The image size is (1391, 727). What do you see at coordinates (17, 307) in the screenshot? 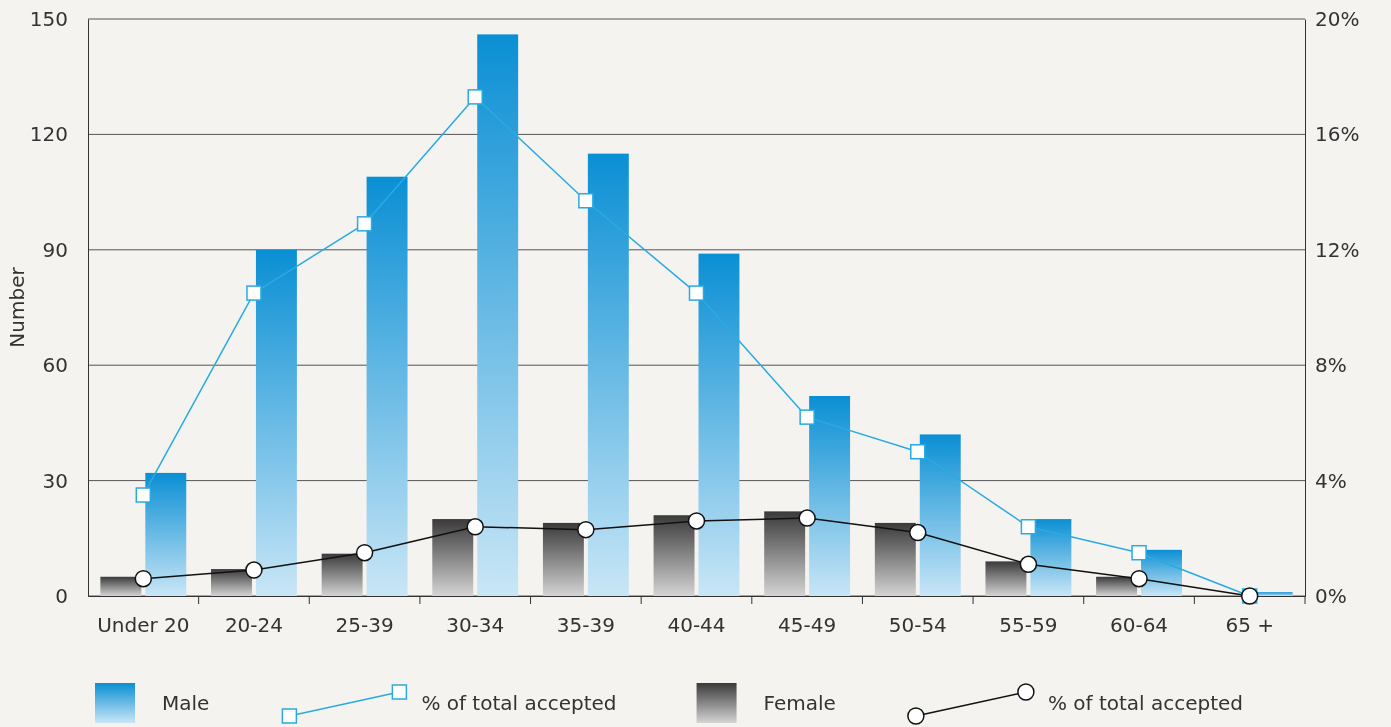
I see `y-axis-title: Number` at bounding box center [17, 307].